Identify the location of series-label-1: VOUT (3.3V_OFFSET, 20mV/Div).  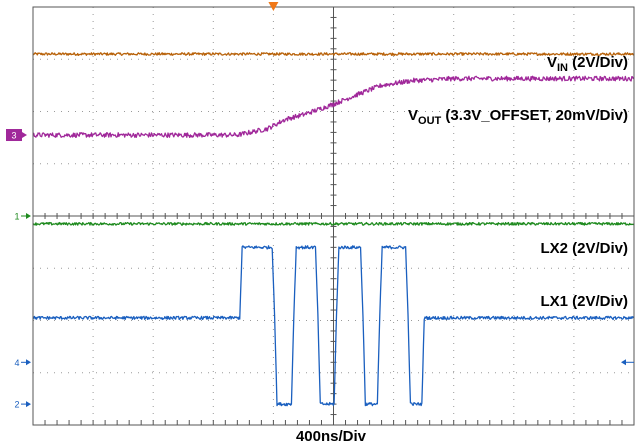
(518, 117).